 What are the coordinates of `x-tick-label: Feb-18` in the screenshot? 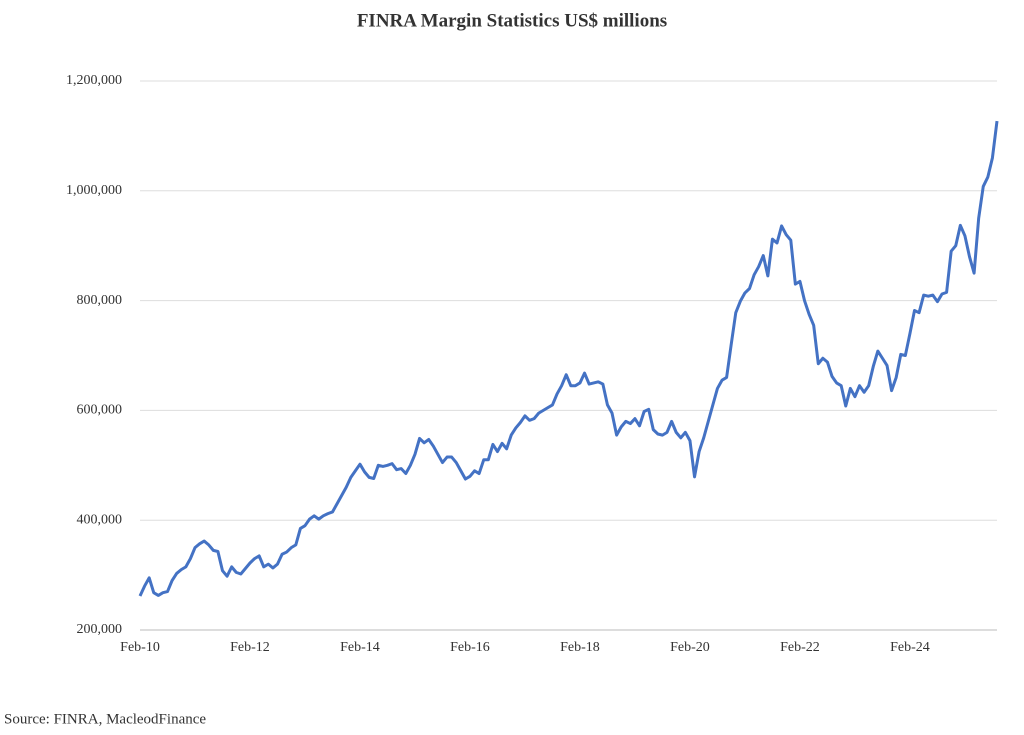 It's located at (580, 647).